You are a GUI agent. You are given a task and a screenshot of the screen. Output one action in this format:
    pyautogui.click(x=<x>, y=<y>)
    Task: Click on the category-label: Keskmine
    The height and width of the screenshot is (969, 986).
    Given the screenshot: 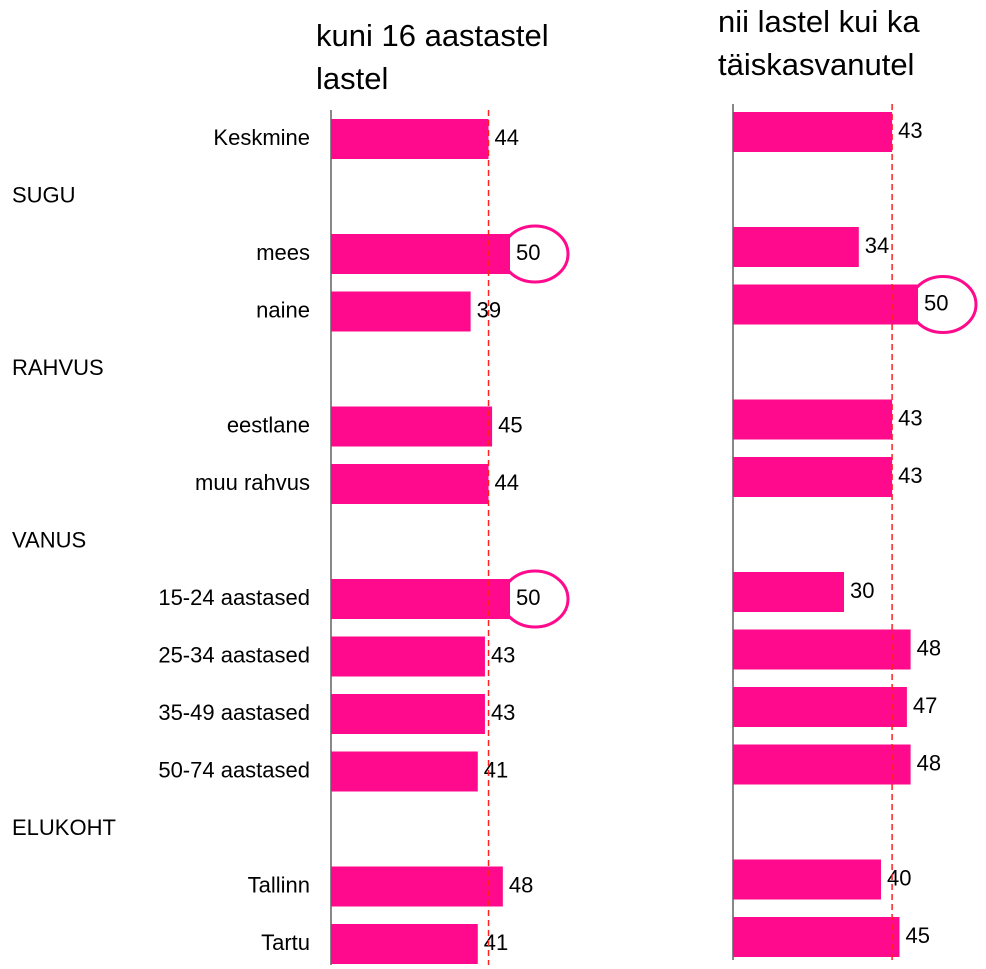 What is the action you would take?
    pyautogui.click(x=261, y=137)
    